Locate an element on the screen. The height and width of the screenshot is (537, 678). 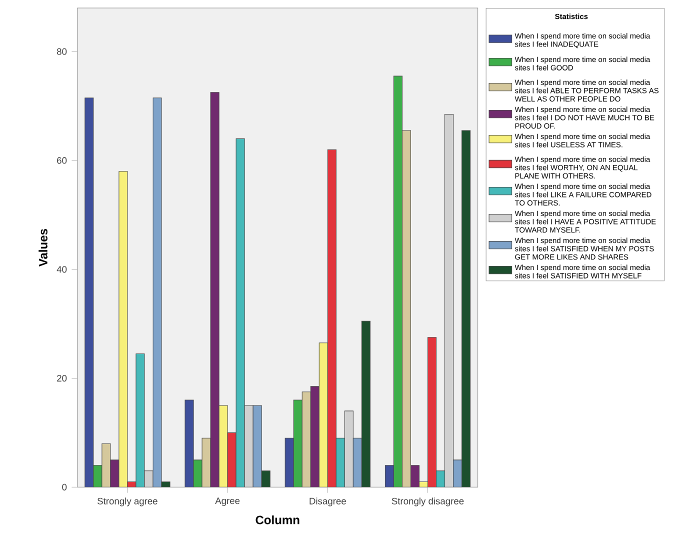
y-tick-label: 80 is located at coordinates (62, 52).